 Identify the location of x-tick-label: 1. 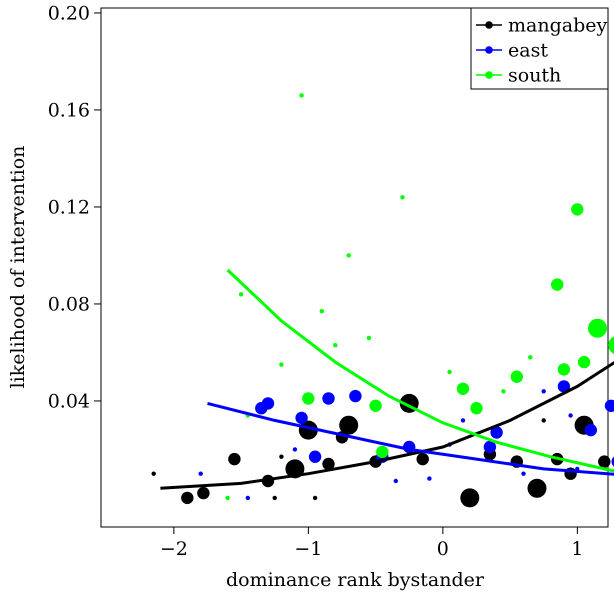
(577, 549).